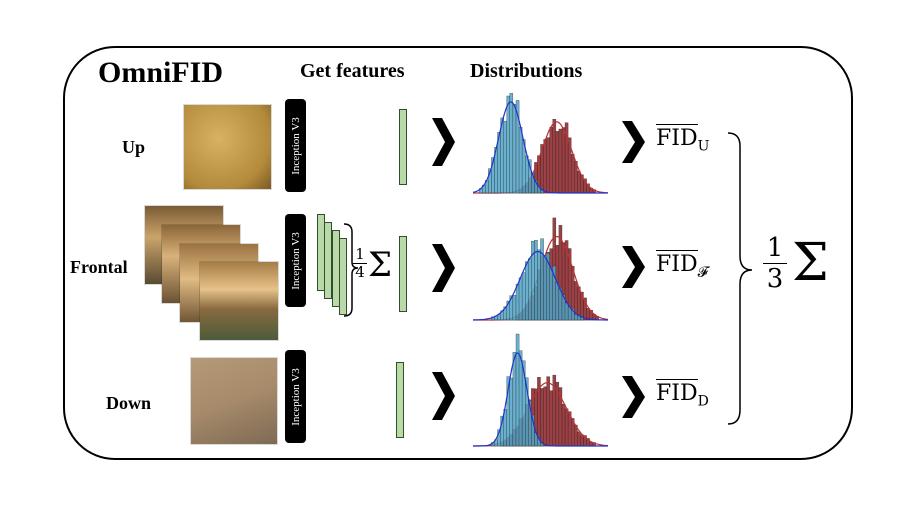 Image resolution: width=915 pixels, height=506 pixels. Describe the element at coordinates (352, 71) in the screenshot. I see `get-features-header: Get features` at that location.